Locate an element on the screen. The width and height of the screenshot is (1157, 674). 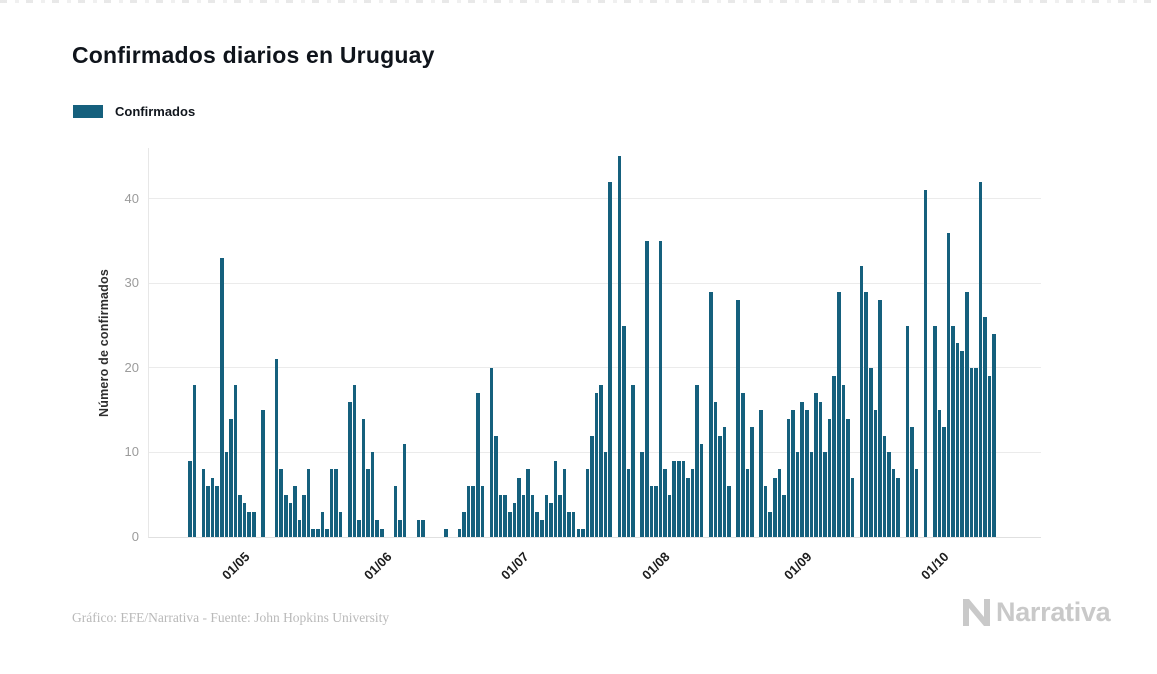
y-tick-label-0: 0 is located at coordinates (135, 536).